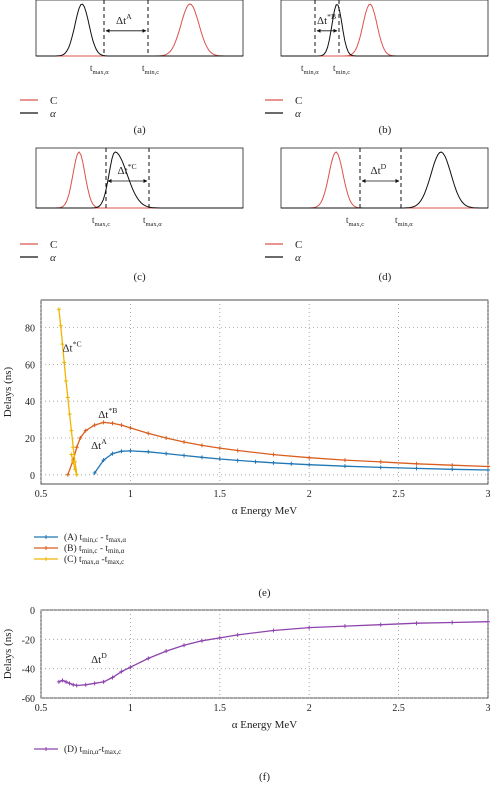  What do you see at coordinates (30, 365) in the screenshot?
I see `plot-e-ytick-label: 60` at bounding box center [30, 365].